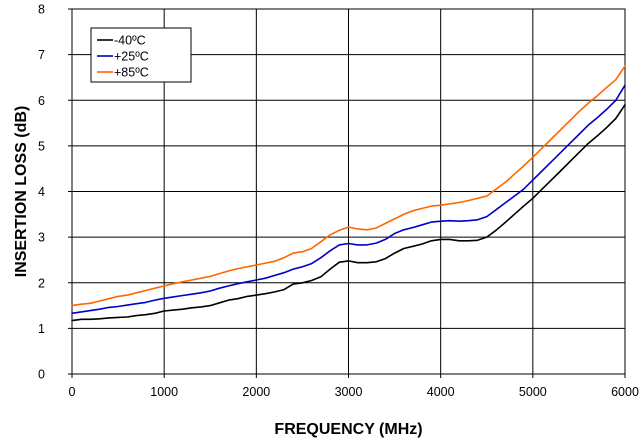 The width and height of the screenshot is (643, 444). What do you see at coordinates (41, 238) in the screenshot?
I see `y-tick-label: 3` at bounding box center [41, 238].